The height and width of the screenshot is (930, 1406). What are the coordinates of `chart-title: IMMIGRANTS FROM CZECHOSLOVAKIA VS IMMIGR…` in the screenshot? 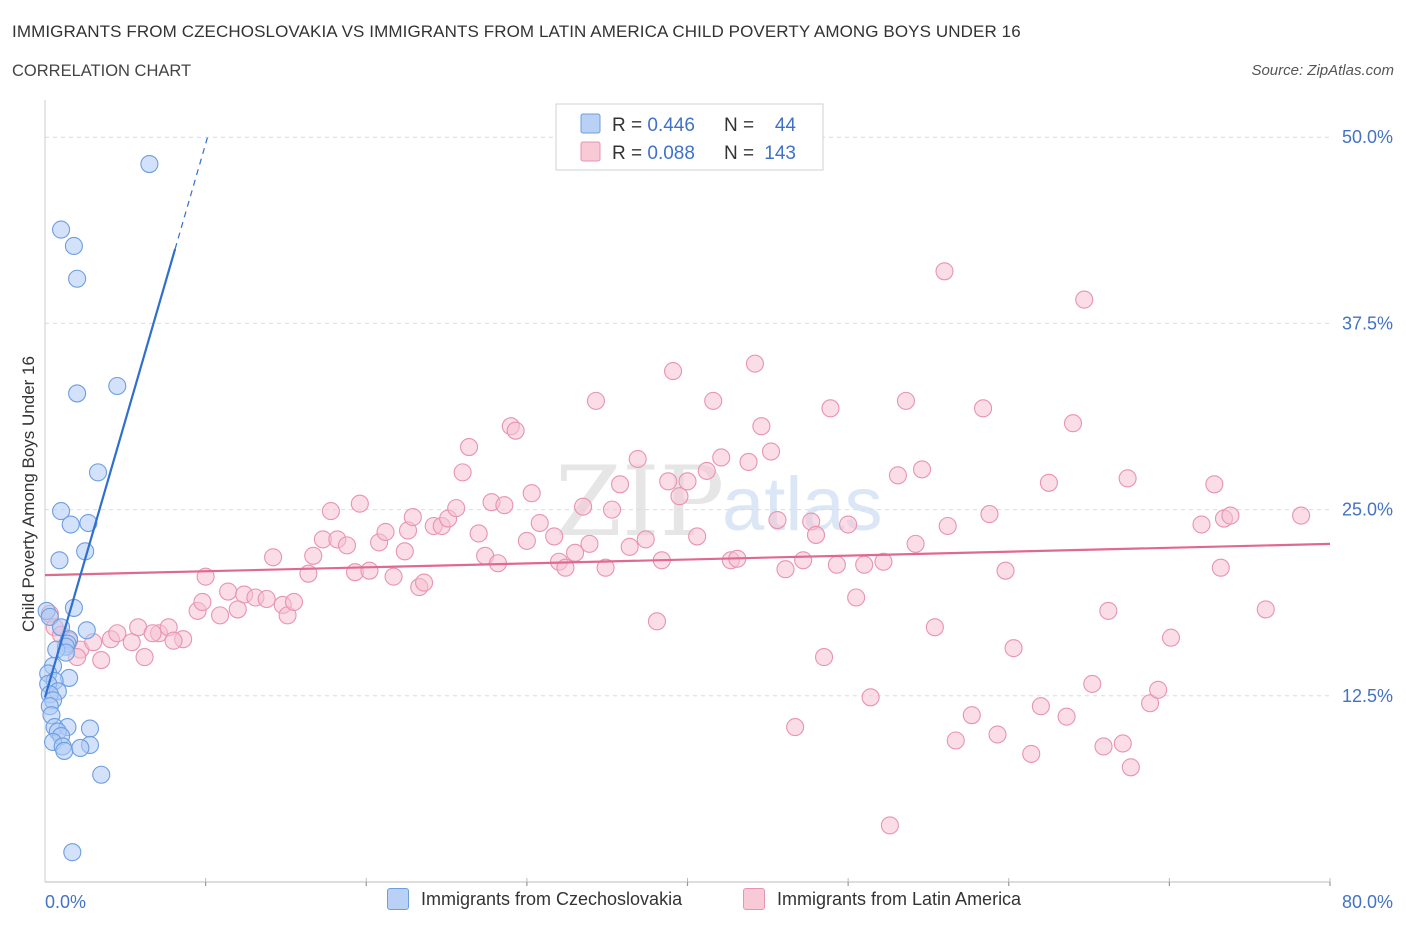 It's located at (516, 31).